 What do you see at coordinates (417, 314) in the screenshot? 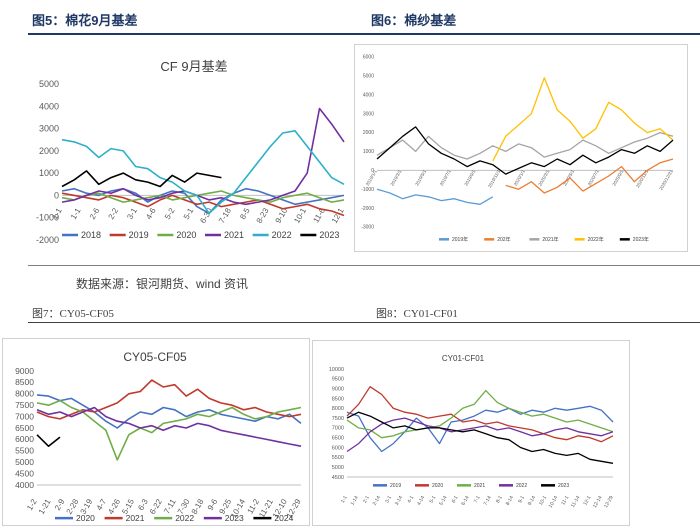
I see `fig8-title: 图8：CY01-CF01` at bounding box center [417, 314].